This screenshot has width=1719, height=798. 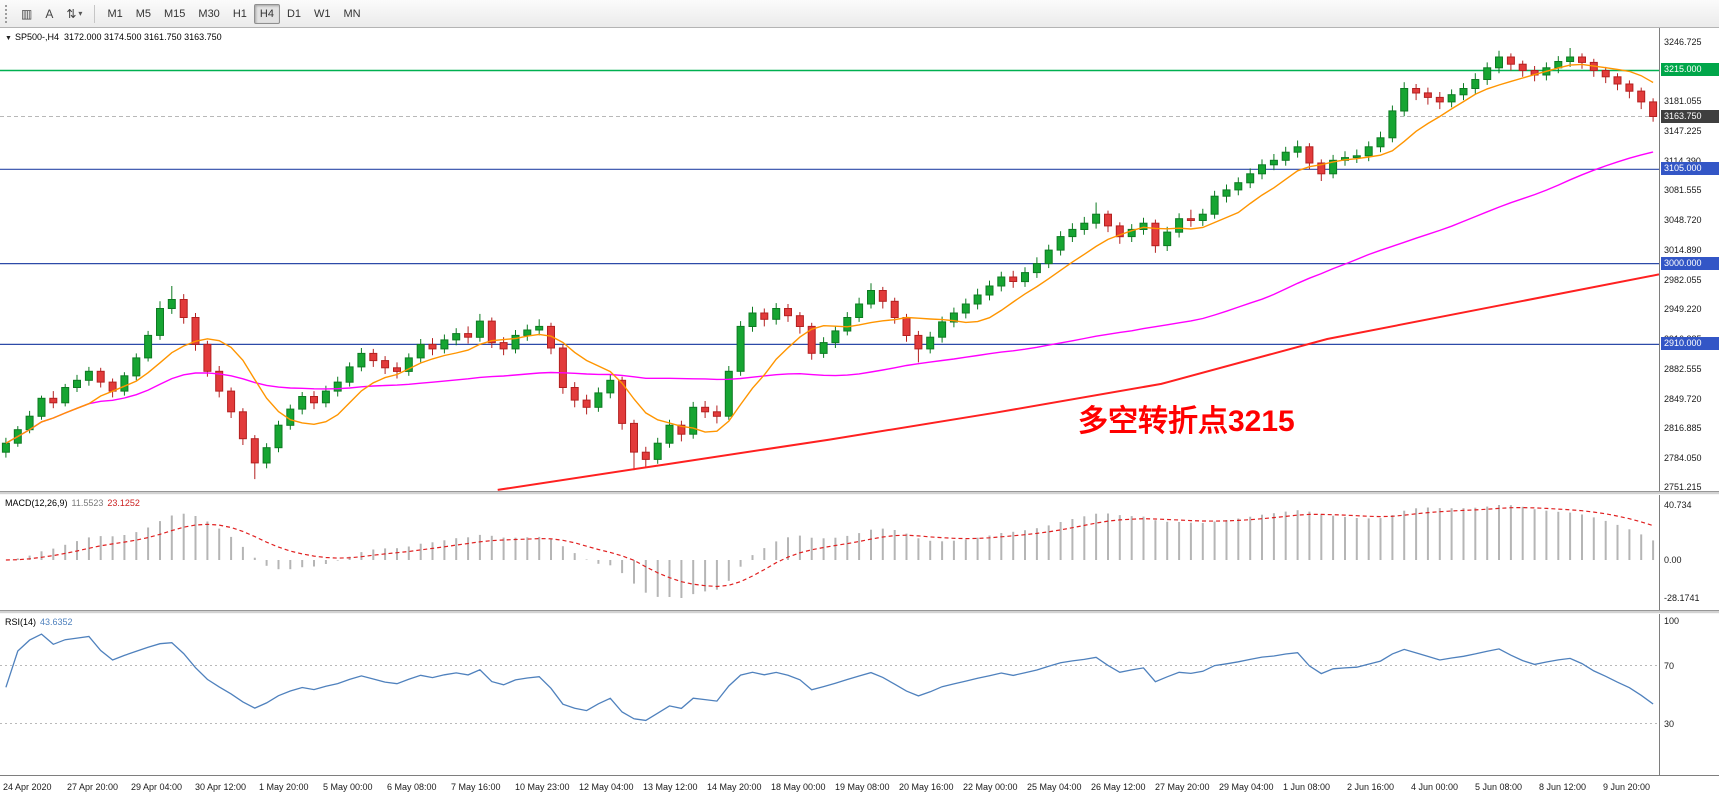 What do you see at coordinates (352, 13) in the screenshot?
I see `timeframe-button-mn: MN` at bounding box center [352, 13].